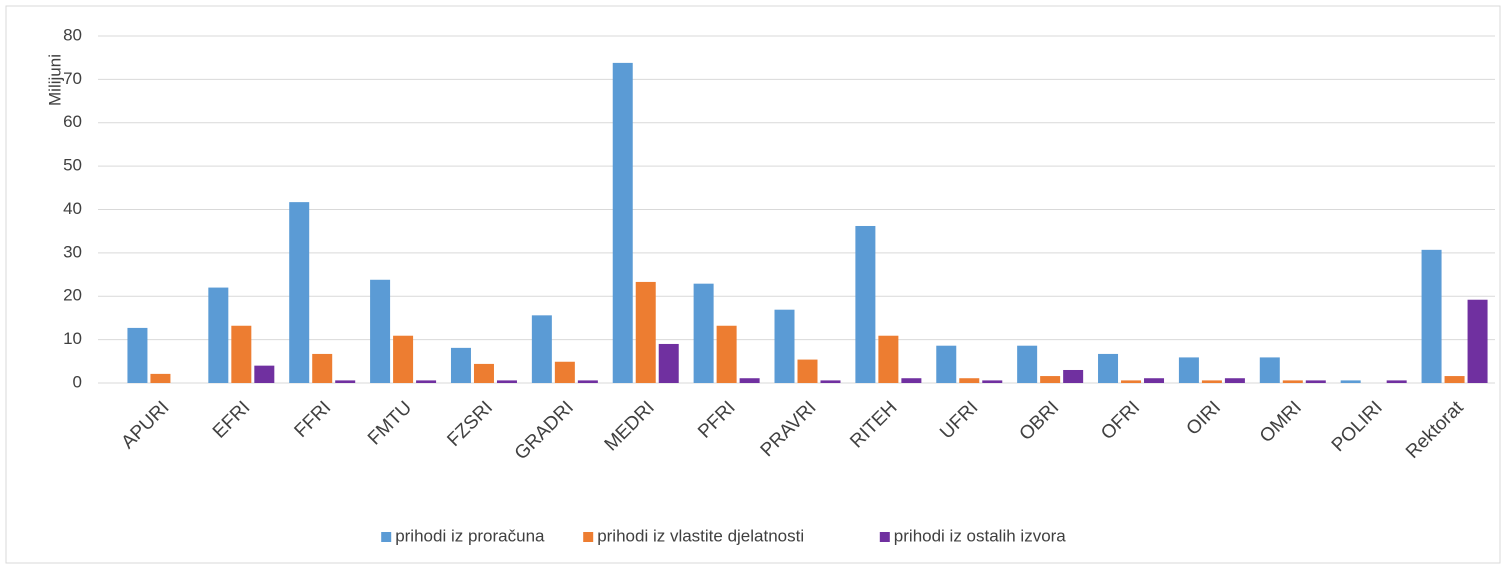 The width and height of the screenshot is (1506, 573). What do you see at coordinates (72, 208) in the screenshot?
I see `y-tick-label: 40` at bounding box center [72, 208].